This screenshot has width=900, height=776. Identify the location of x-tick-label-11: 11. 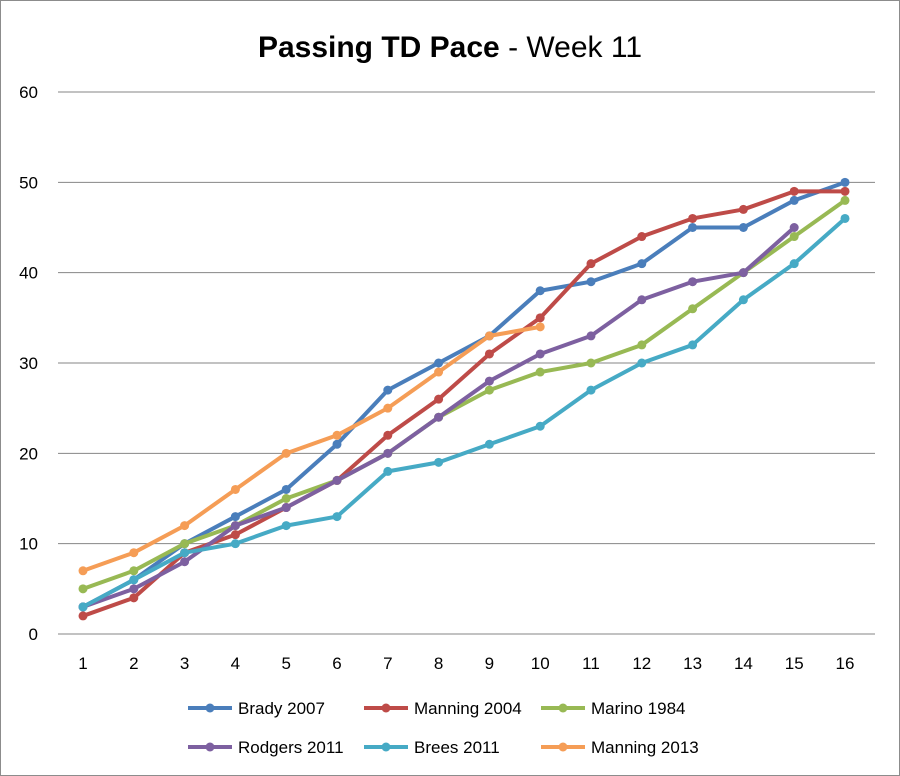
(591, 663).